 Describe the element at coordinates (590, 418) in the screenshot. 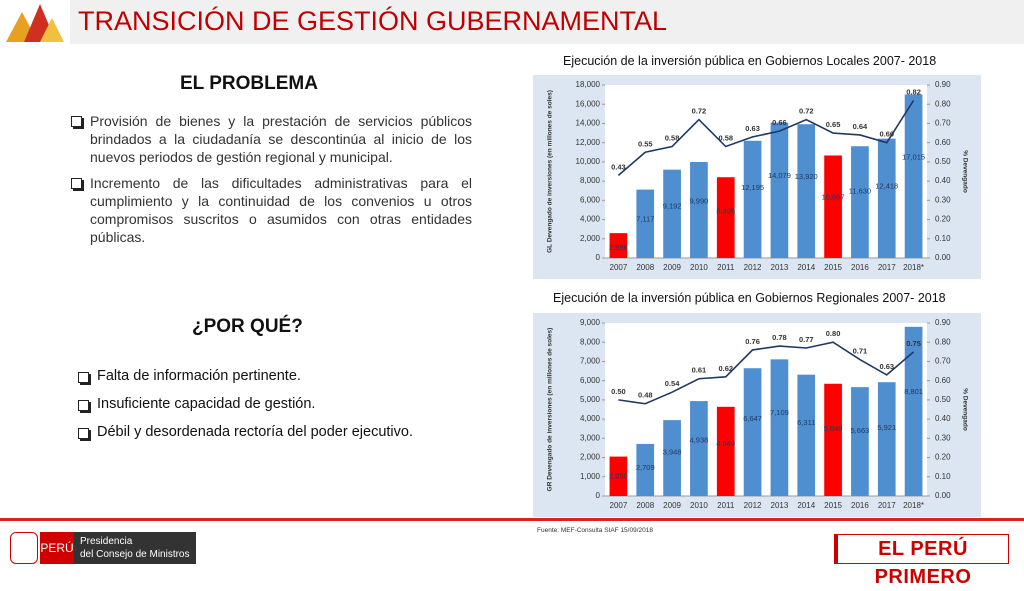

I see `y-tick-label: 4,000` at that location.